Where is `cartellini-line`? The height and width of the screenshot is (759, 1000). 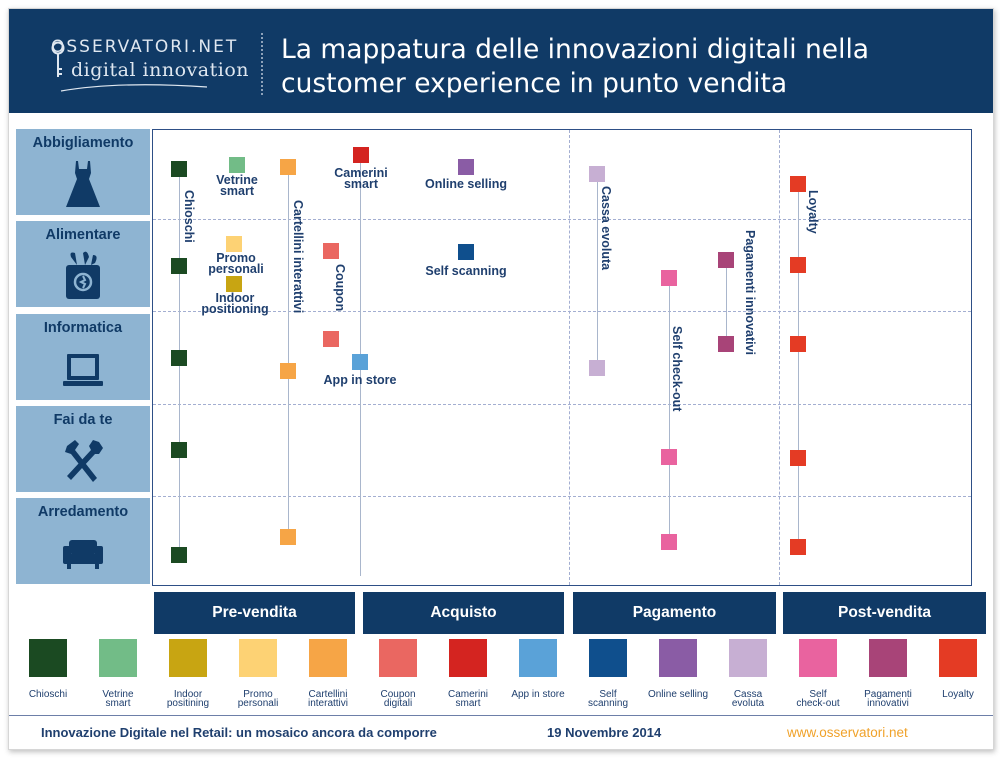 cartellini-line is located at coordinates (288, 353).